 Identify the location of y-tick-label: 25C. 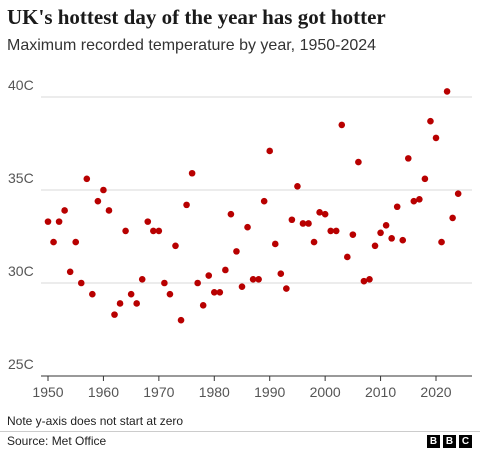
(21, 364).